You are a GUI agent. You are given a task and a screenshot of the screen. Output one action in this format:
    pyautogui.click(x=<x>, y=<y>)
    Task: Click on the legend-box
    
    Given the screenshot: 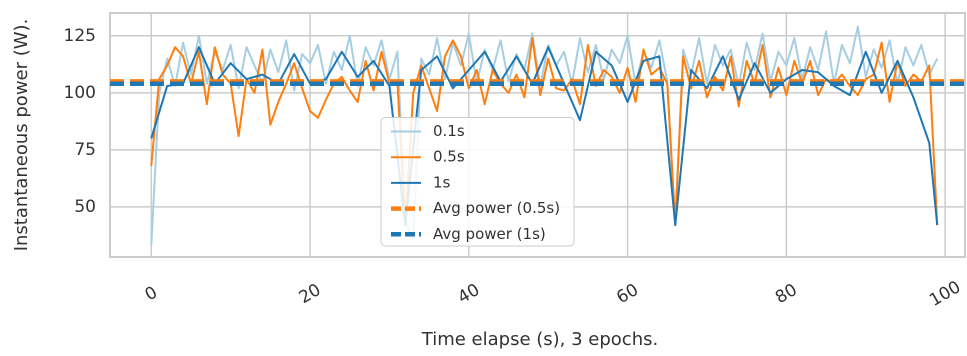 What is the action you would take?
    pyautogui.click(x=477, y=182)
    